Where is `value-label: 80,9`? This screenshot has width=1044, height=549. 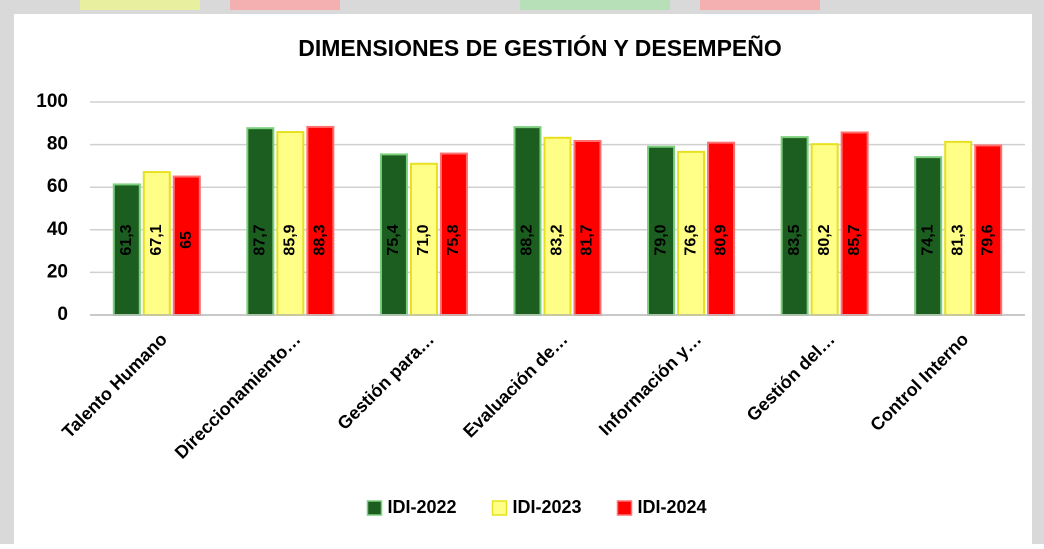 value-label: 80,9 is located at coordinates (720, 239).